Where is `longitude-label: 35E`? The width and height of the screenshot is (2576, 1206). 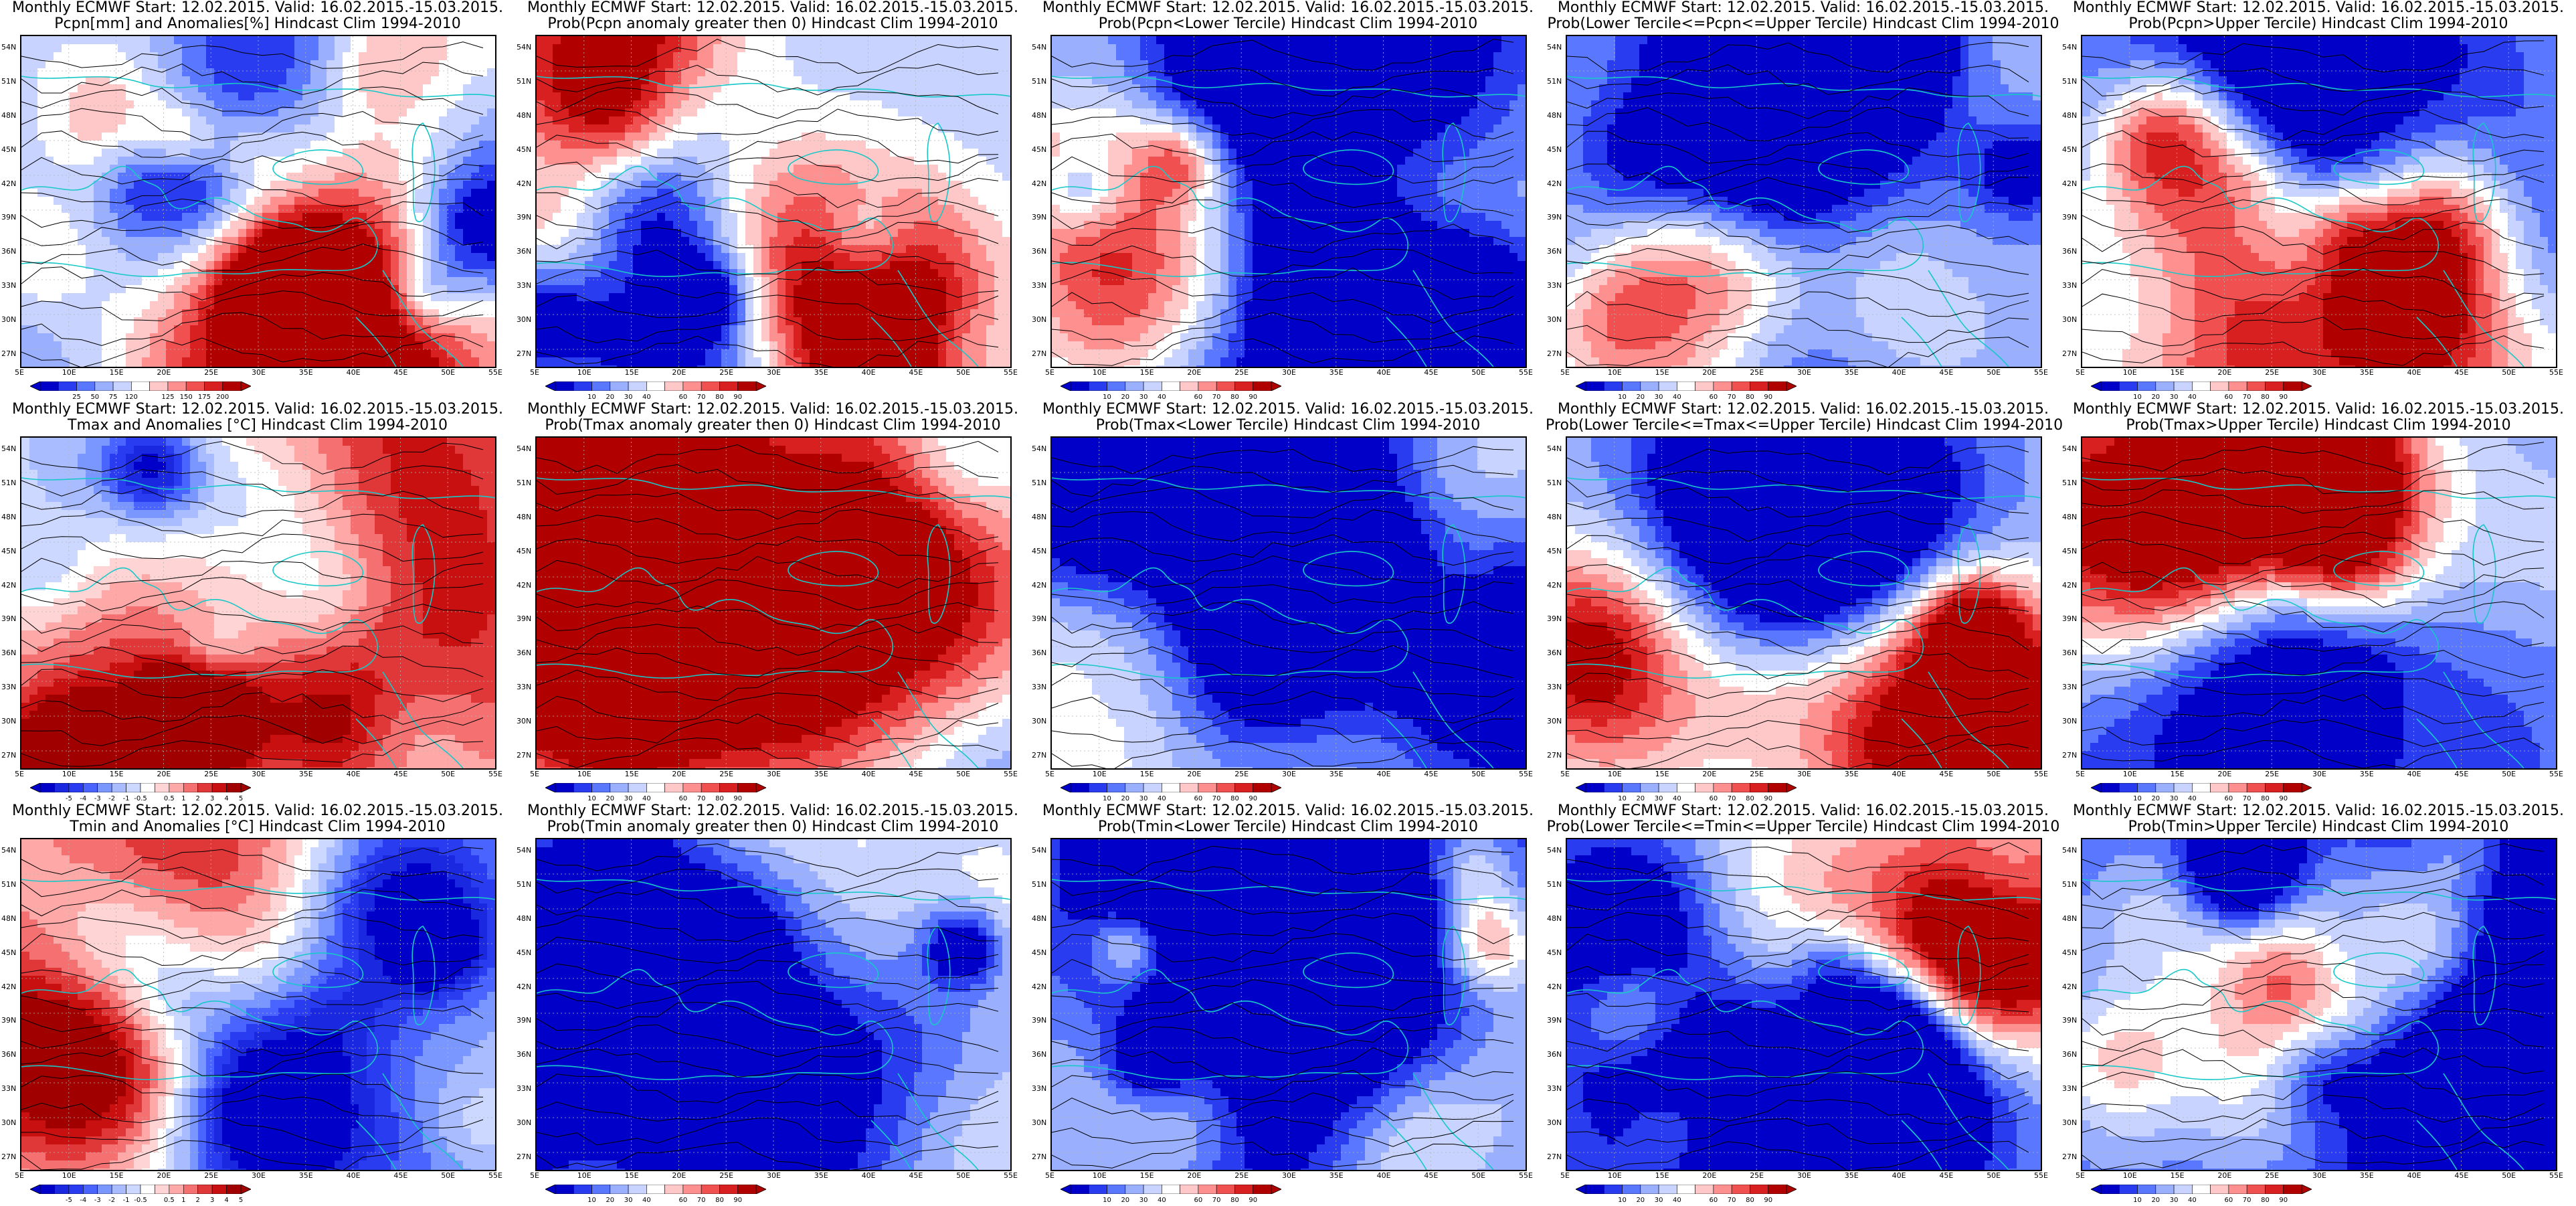 longitude-label: 35E is located at coordinates (2367, 774).